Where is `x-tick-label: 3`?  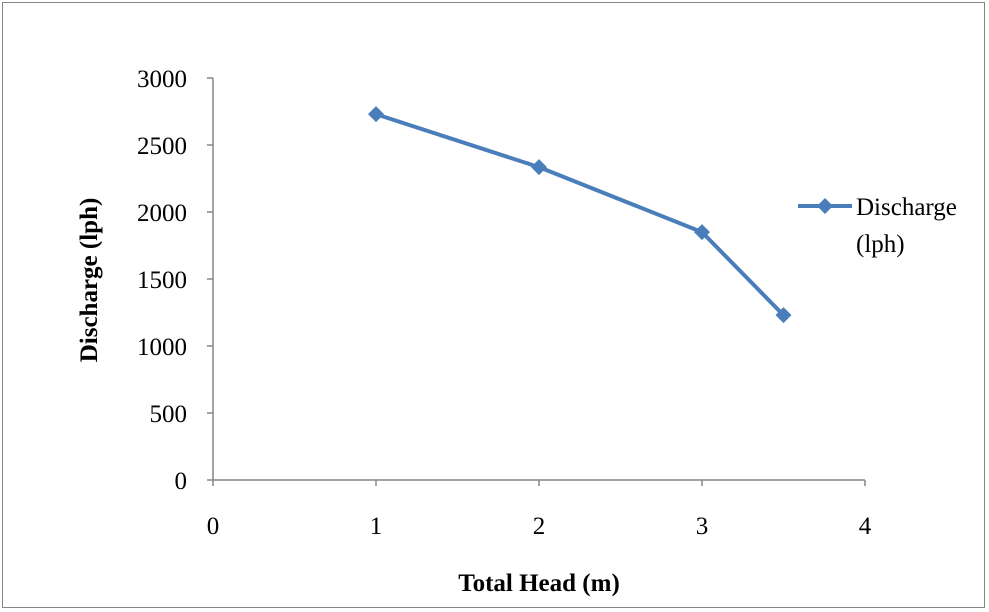
x-tick-label: 3 is located at coordinates (702, 526).